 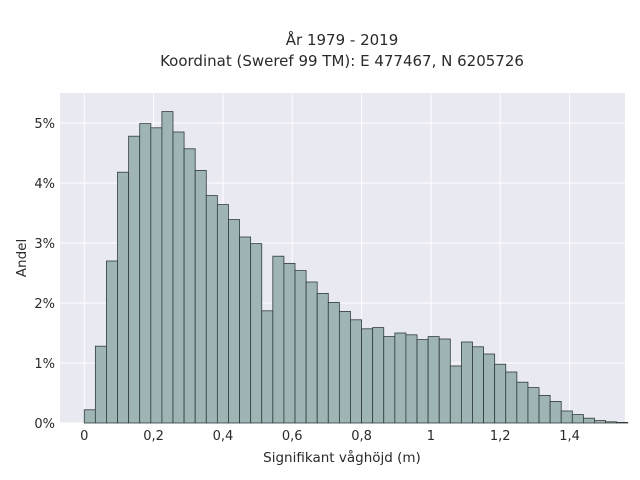 What do you see at coordinates (153, 436) in the screenshot?
I see `x-tick-label: 0,2` at bounding box center [153, 436].